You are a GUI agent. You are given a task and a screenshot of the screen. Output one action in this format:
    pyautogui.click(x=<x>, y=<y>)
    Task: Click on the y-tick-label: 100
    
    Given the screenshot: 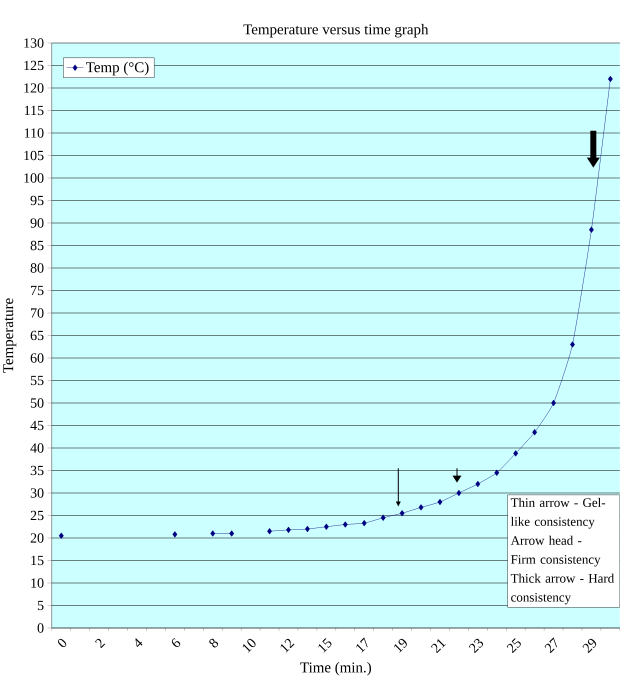 What is the action you would take?
    pyautogui.click(x=34, y=178)
    